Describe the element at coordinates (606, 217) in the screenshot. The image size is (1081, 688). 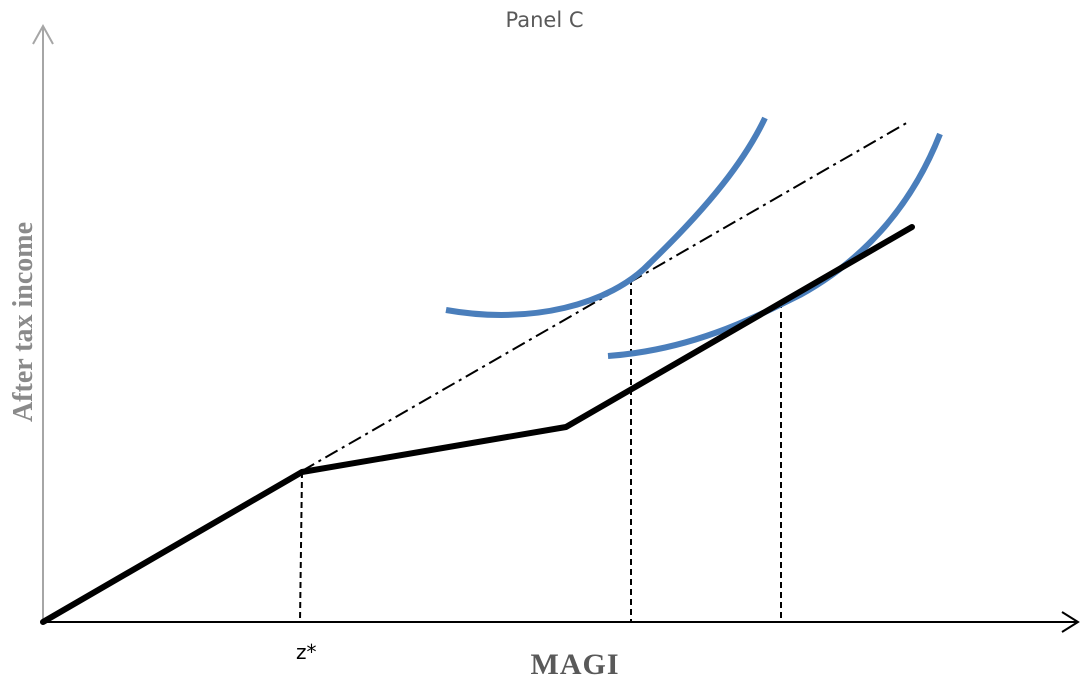
I see `indifference-curve-upper` at that location.